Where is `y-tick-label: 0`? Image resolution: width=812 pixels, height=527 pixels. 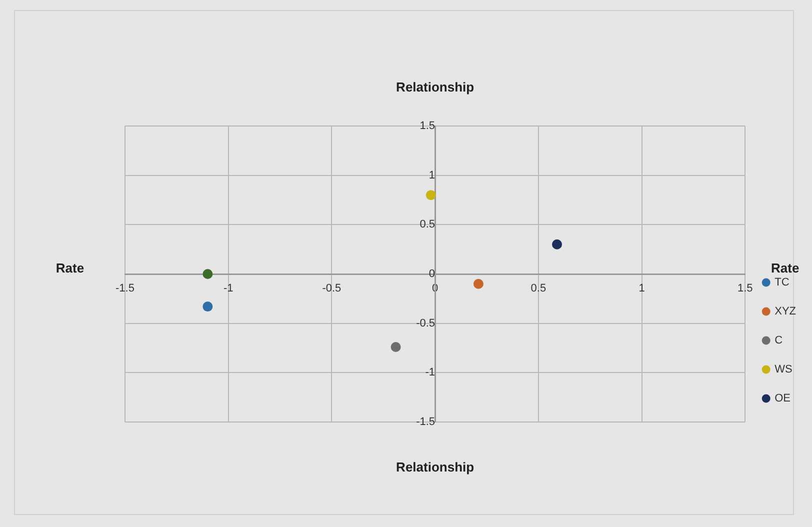 y-tick-label: 0 is located at coordinates (432, 274).